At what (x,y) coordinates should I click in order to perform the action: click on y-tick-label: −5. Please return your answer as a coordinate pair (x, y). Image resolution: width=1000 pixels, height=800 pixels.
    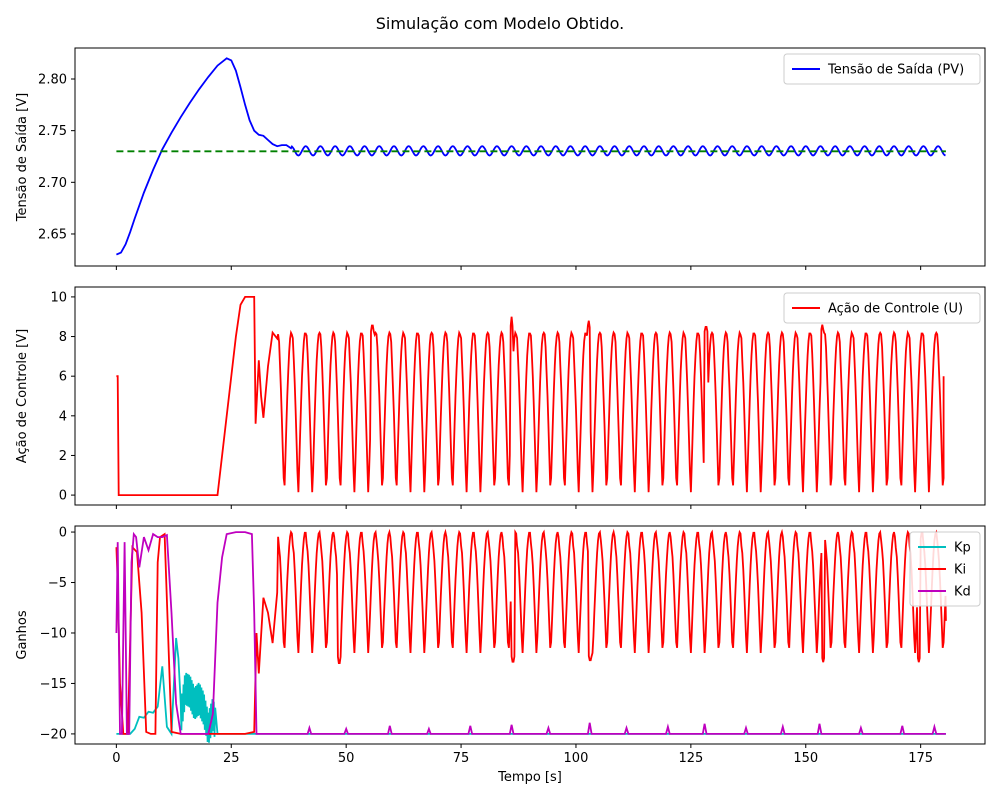
    Looking at the image, I should click on (57, 583).